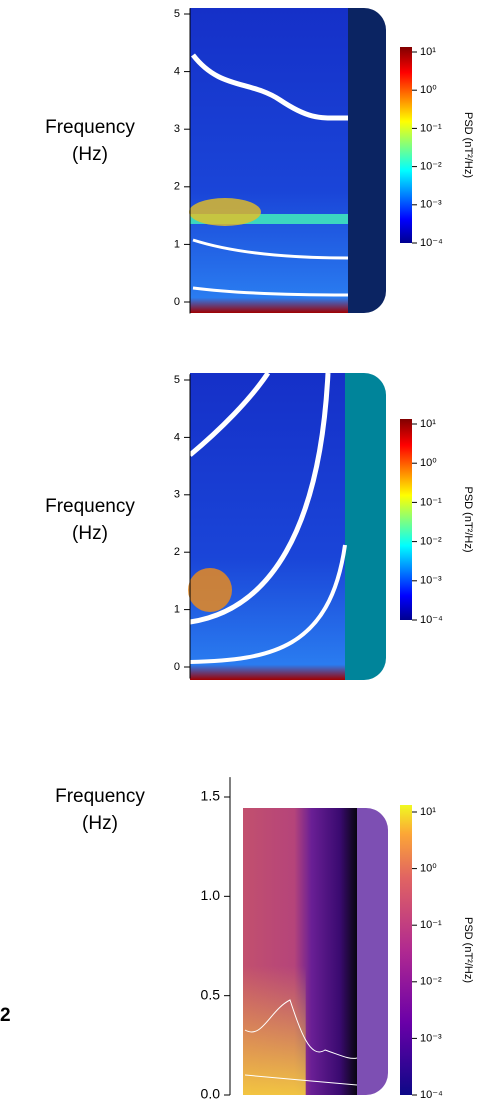 The image size is (487, 1110). Describe the element at coordinates (211, 796) in the screenshot. I see `y-tick-label: 1.5` at that location.